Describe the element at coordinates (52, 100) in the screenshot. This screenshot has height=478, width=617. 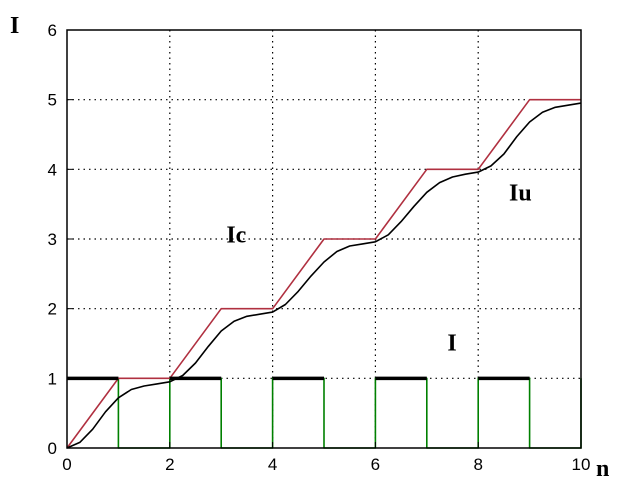
I see `y-tick-label-5: 5` at that location.